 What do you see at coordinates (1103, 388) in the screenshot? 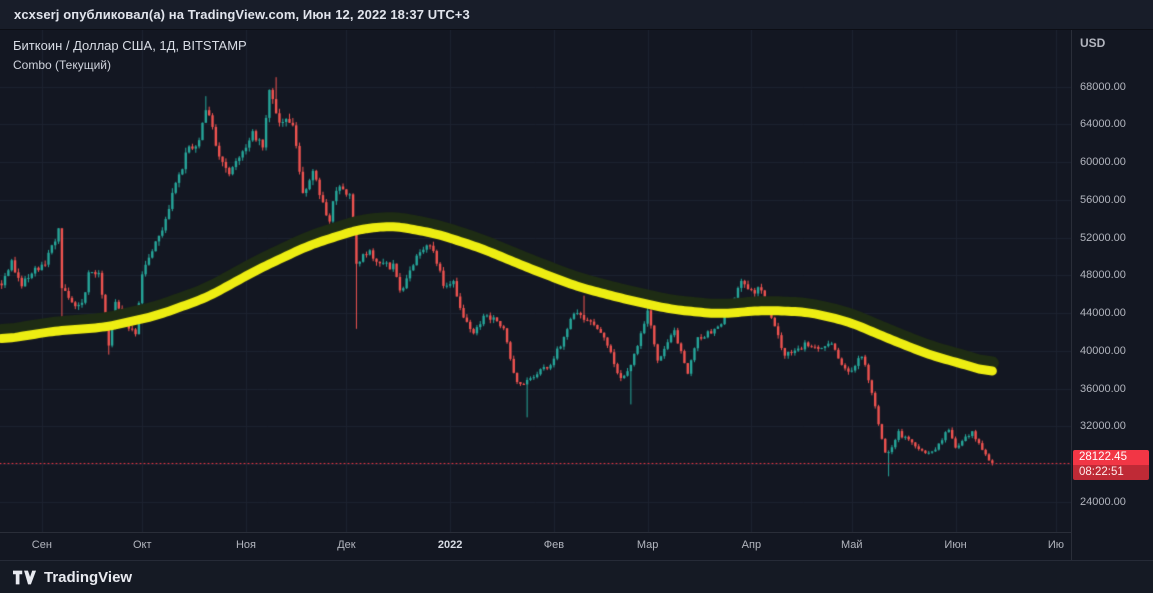
I see `price-axis-label: 36000.00` at bounding box center [1103, 388].